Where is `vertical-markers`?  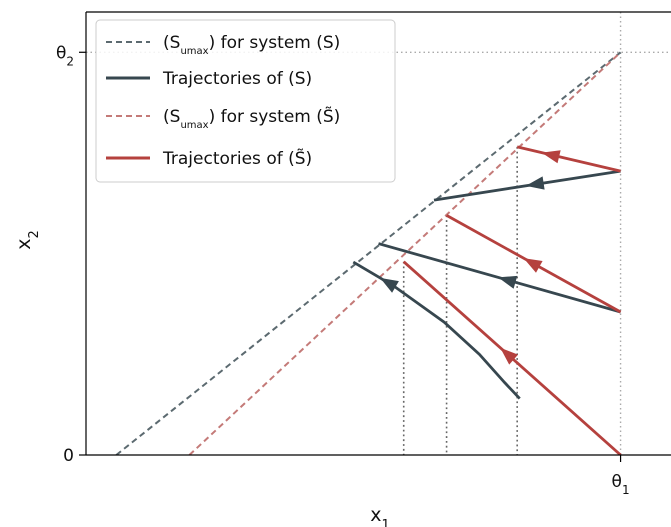
vertical-markers is located at coordinates (460, 300).